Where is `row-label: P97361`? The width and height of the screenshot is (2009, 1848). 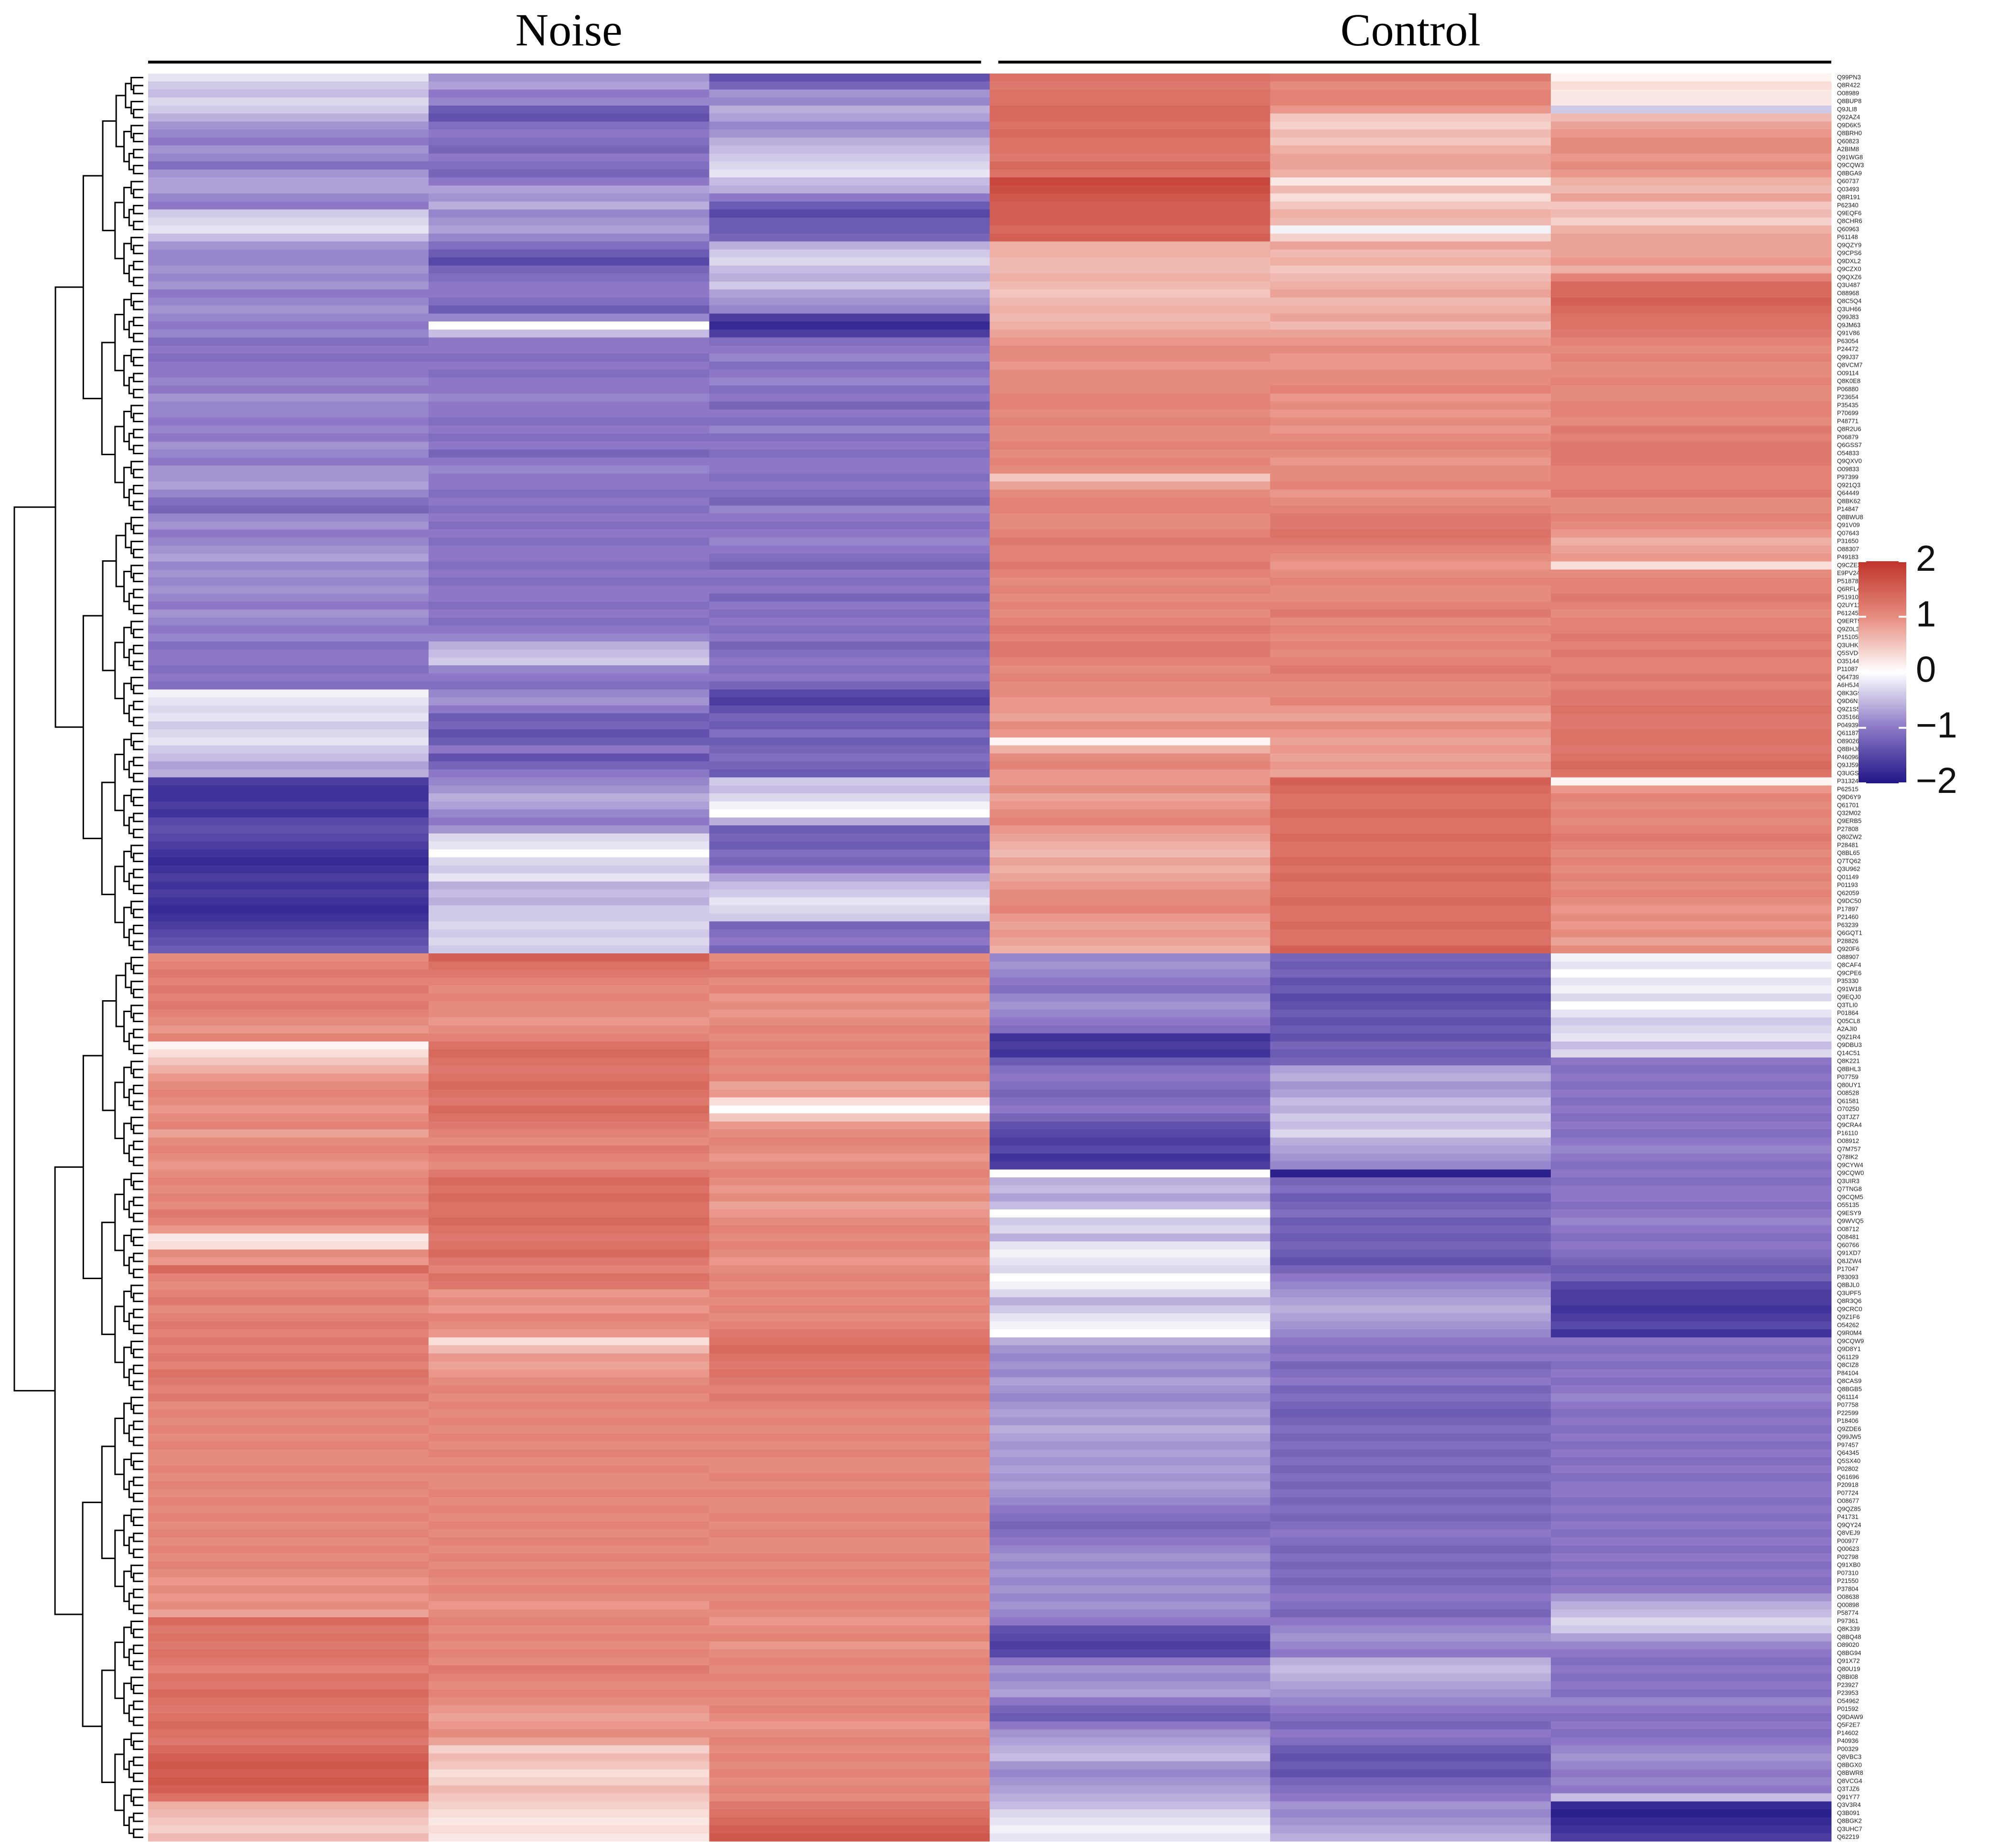
row-label: P97361 is located at coordinates (1848, 1620).